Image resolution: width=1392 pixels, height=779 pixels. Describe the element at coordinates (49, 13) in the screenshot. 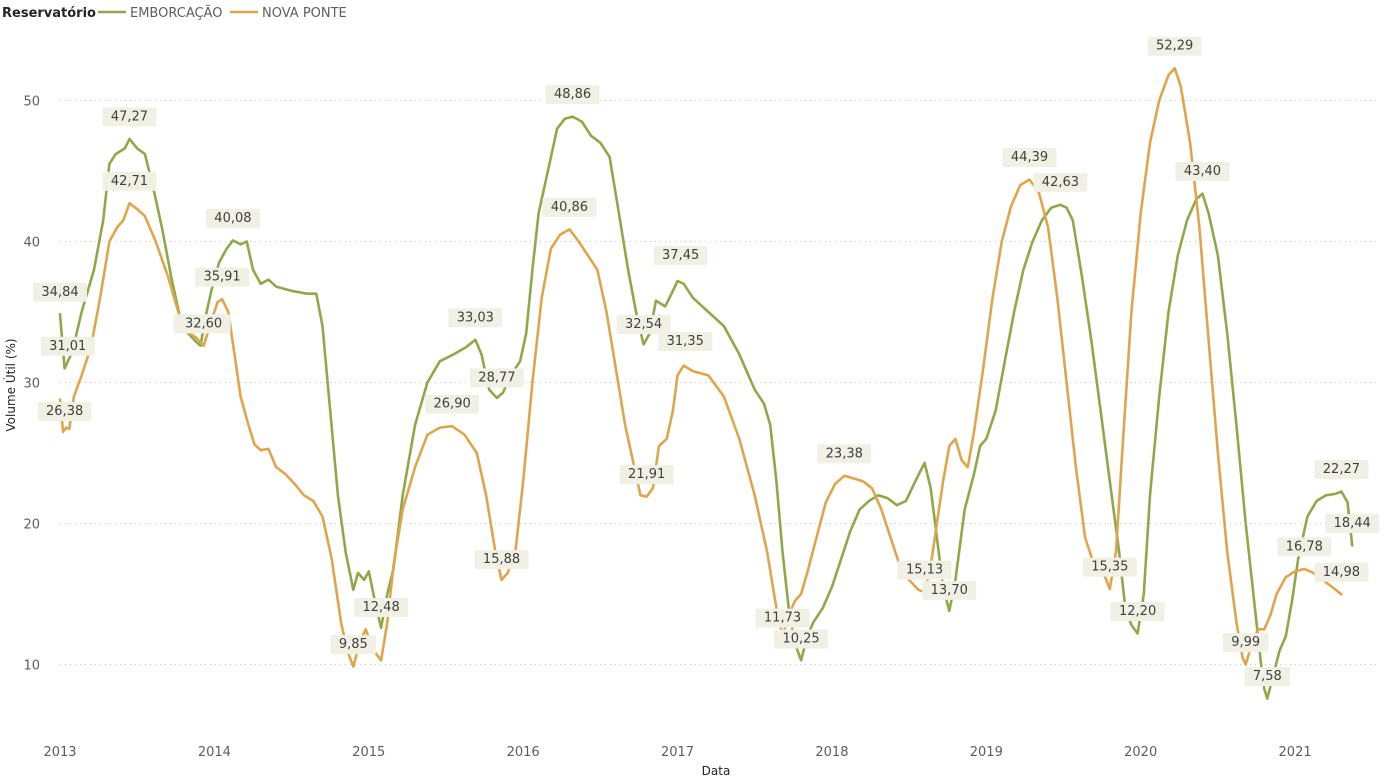

I see `legend-title: Reservatório` at that location.